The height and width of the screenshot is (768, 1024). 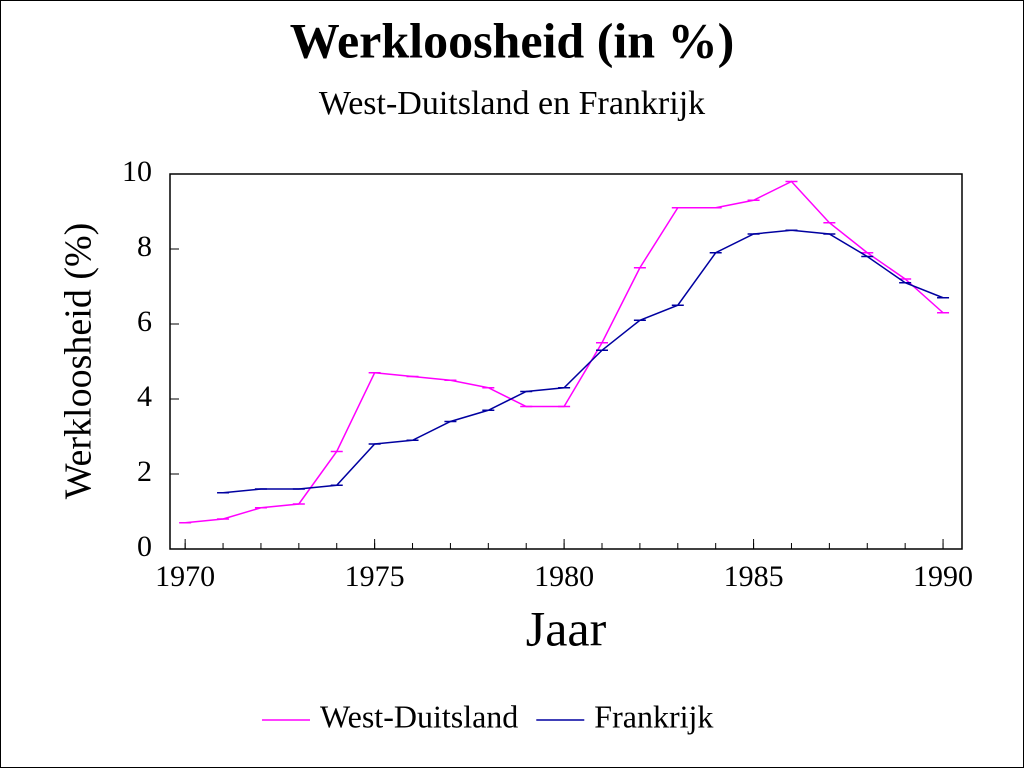 What do you see at coordinates (943, 576) in the screenshot?
I see `x-tick-label: 1990` at bounding box center [943, 576].